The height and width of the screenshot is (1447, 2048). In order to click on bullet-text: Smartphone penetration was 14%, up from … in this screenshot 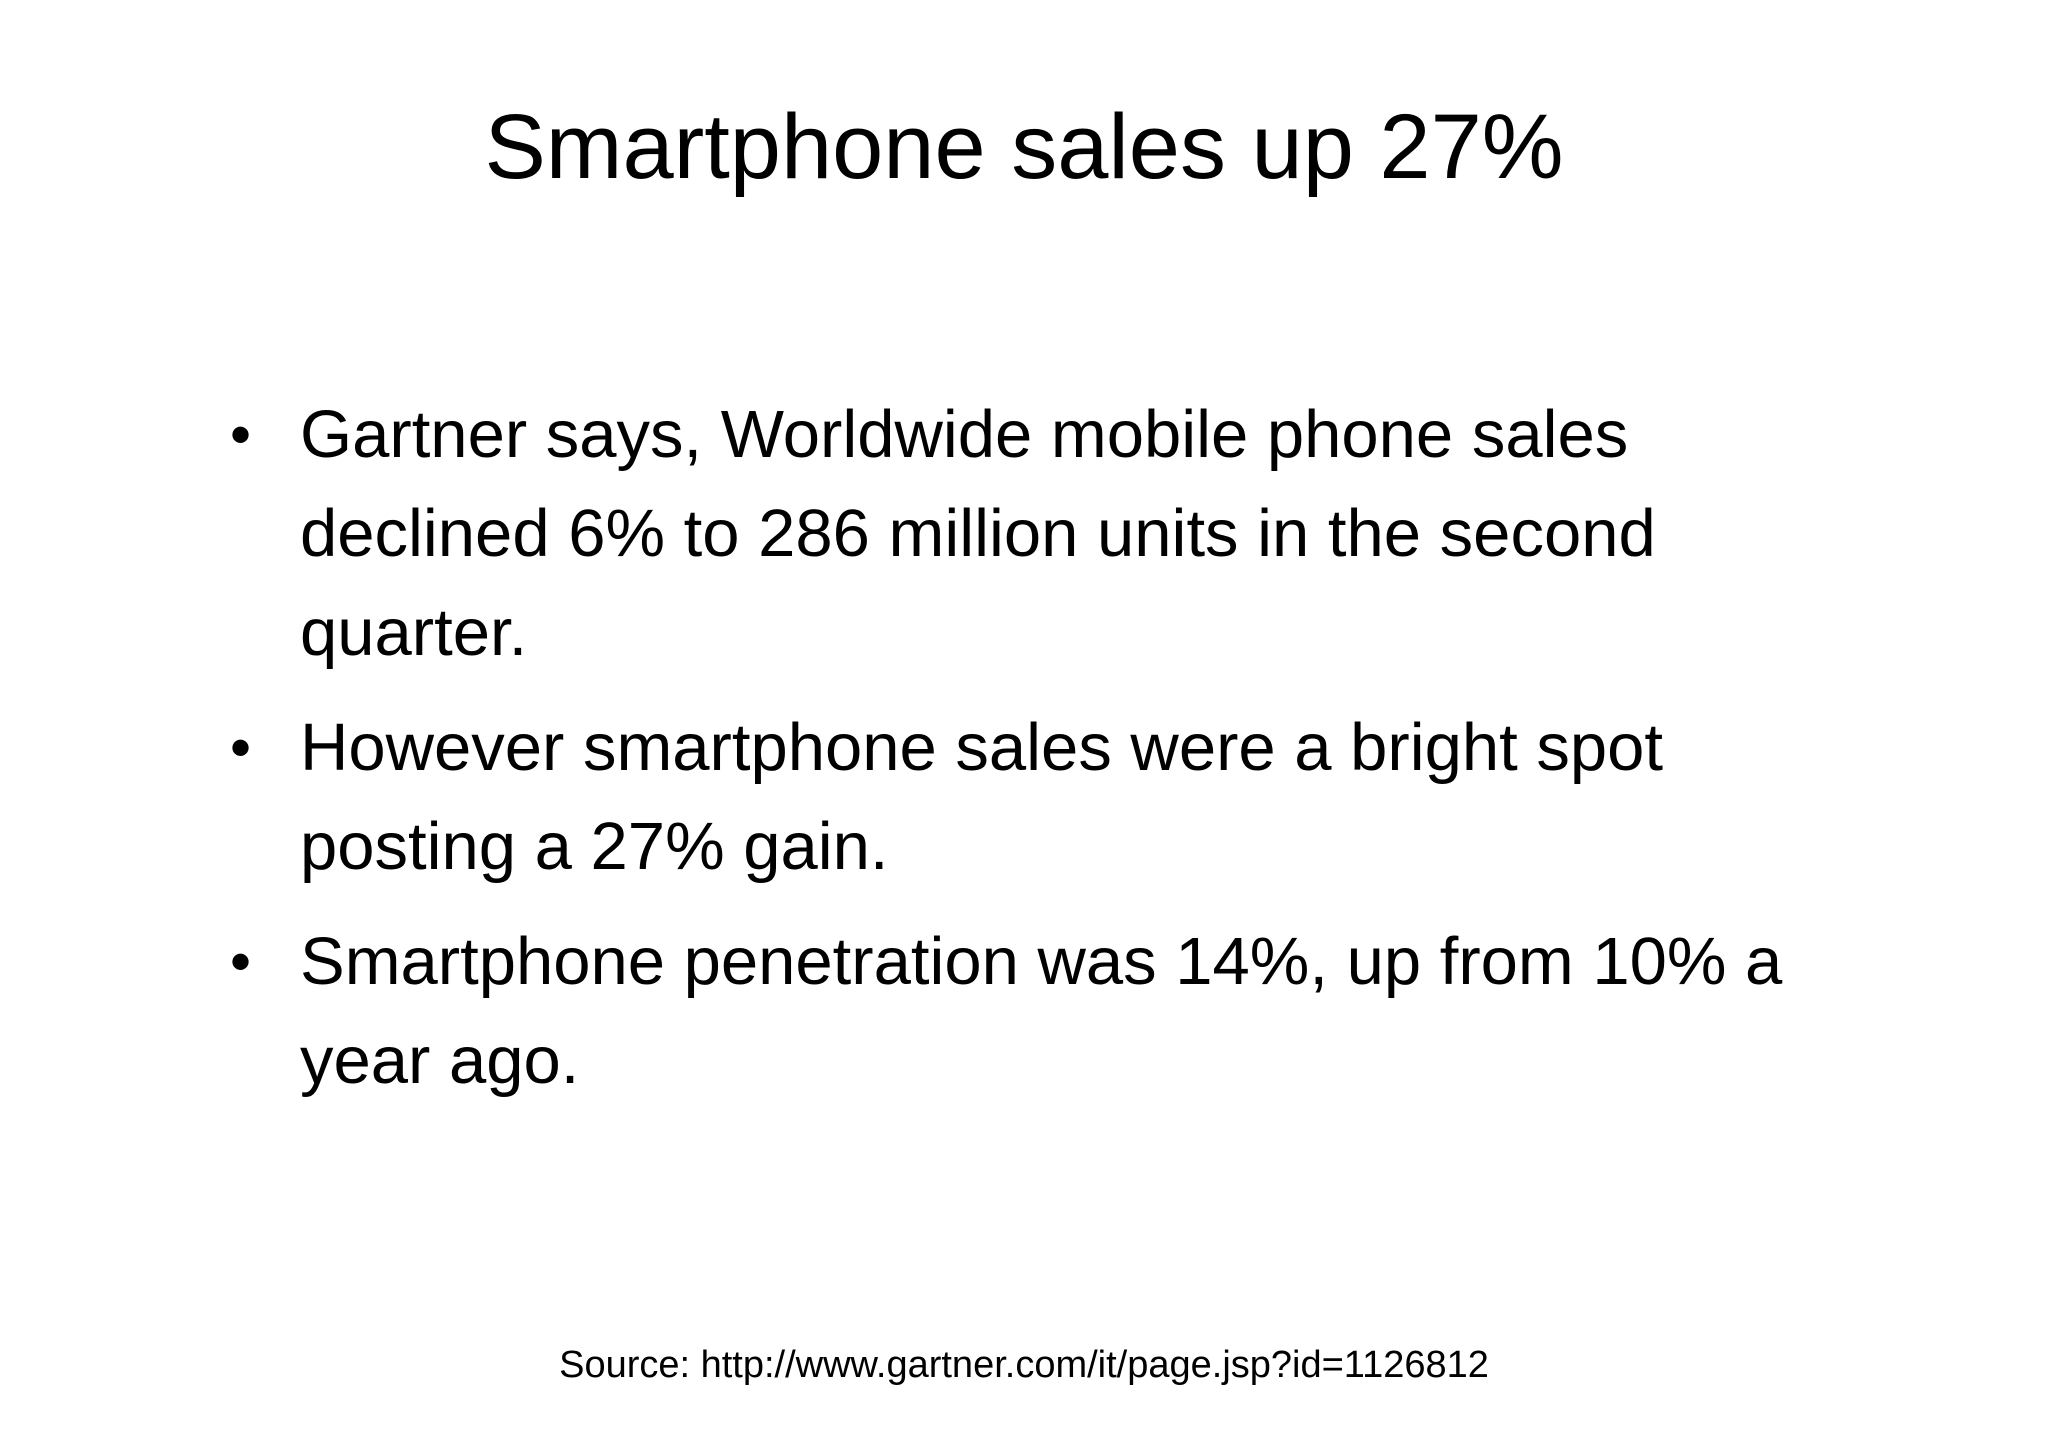, I will do `click(1041, 1011)`.